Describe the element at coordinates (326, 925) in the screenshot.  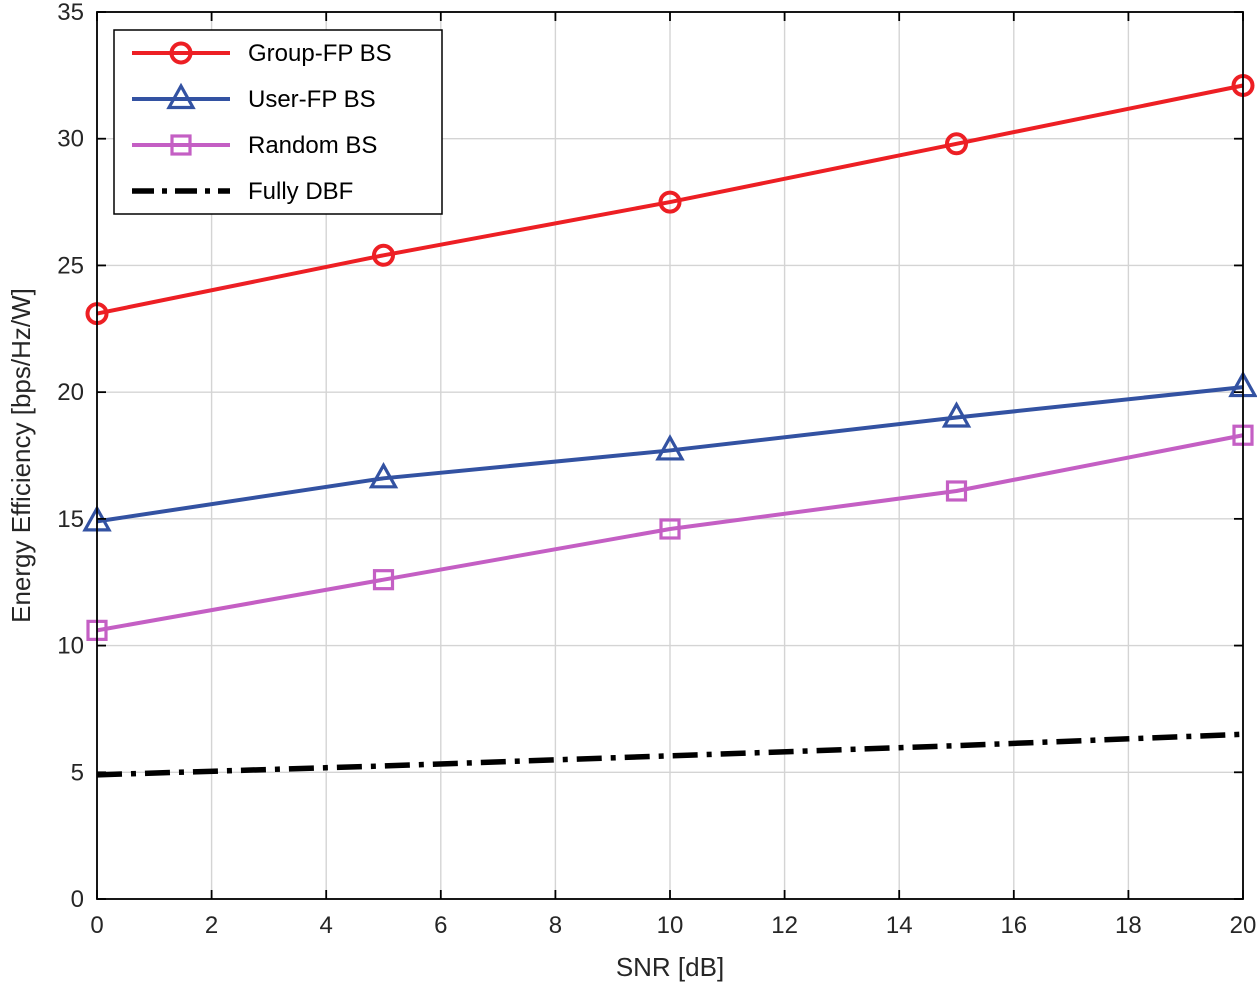
I see `x-tick-label: 4` at that location.